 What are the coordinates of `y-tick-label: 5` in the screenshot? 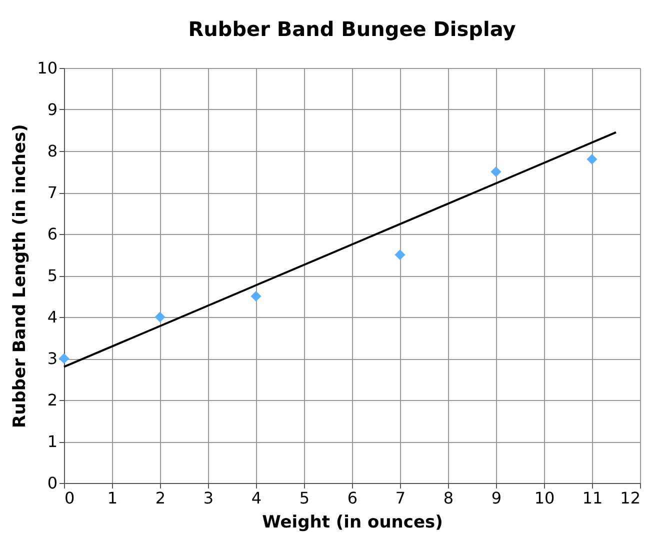 It's located at (52, 275).